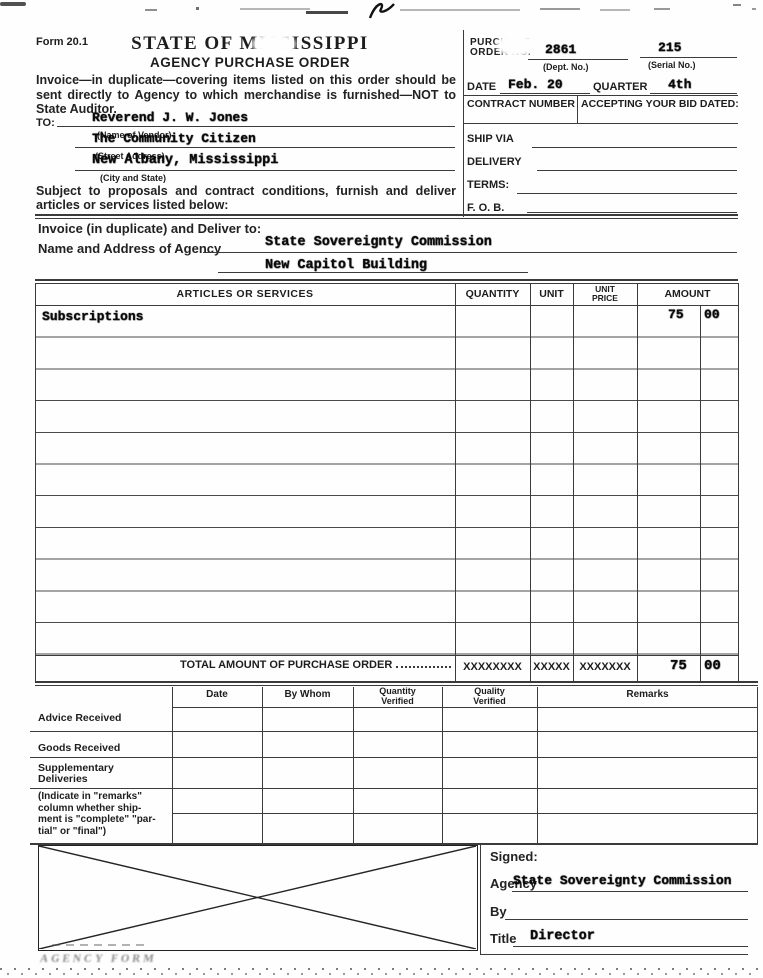  I want to click on cross-out-x, so click(257, 897).